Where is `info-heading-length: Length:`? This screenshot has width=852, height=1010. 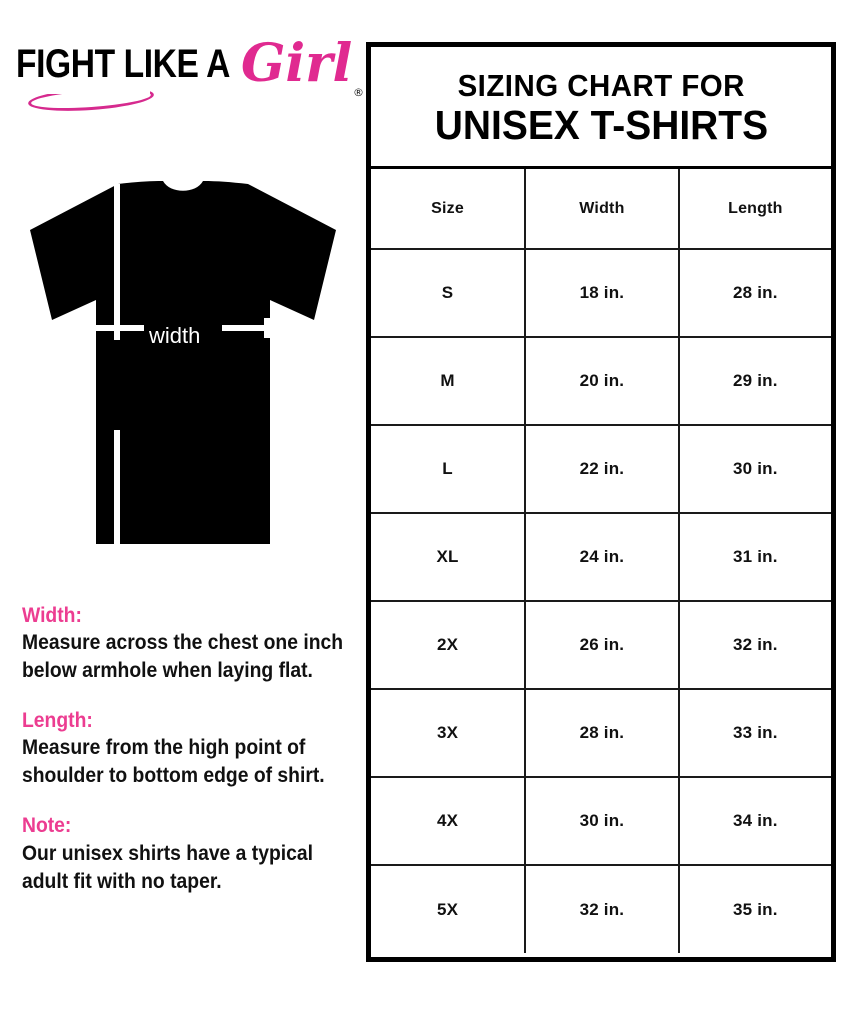 info-heading-length: Length: is located at coordinates (57, 721).